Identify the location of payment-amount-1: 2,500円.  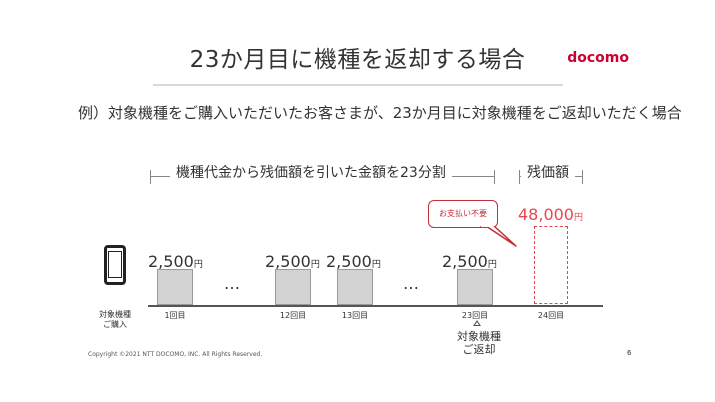
(175, 261).